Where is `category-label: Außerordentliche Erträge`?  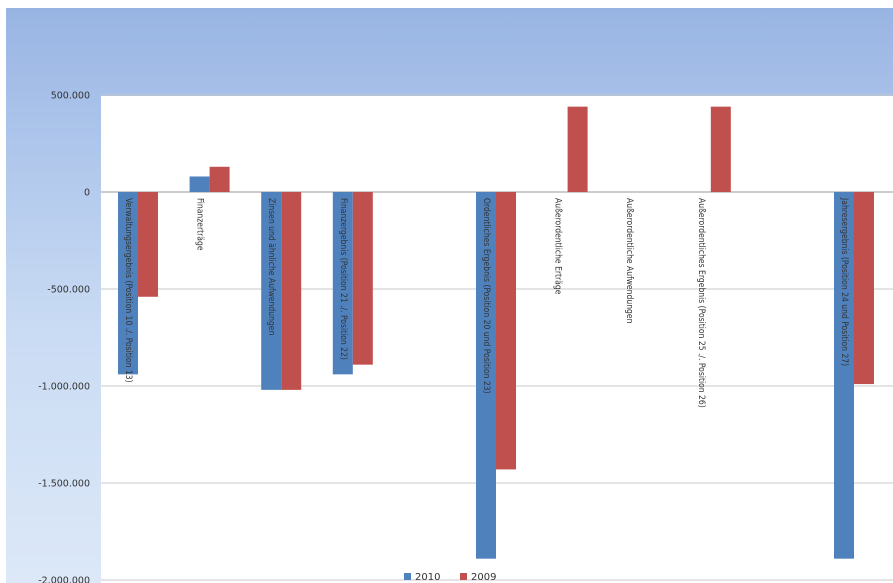
category-label: Außerordentliche Erträge is located at coordinates (558, 246).